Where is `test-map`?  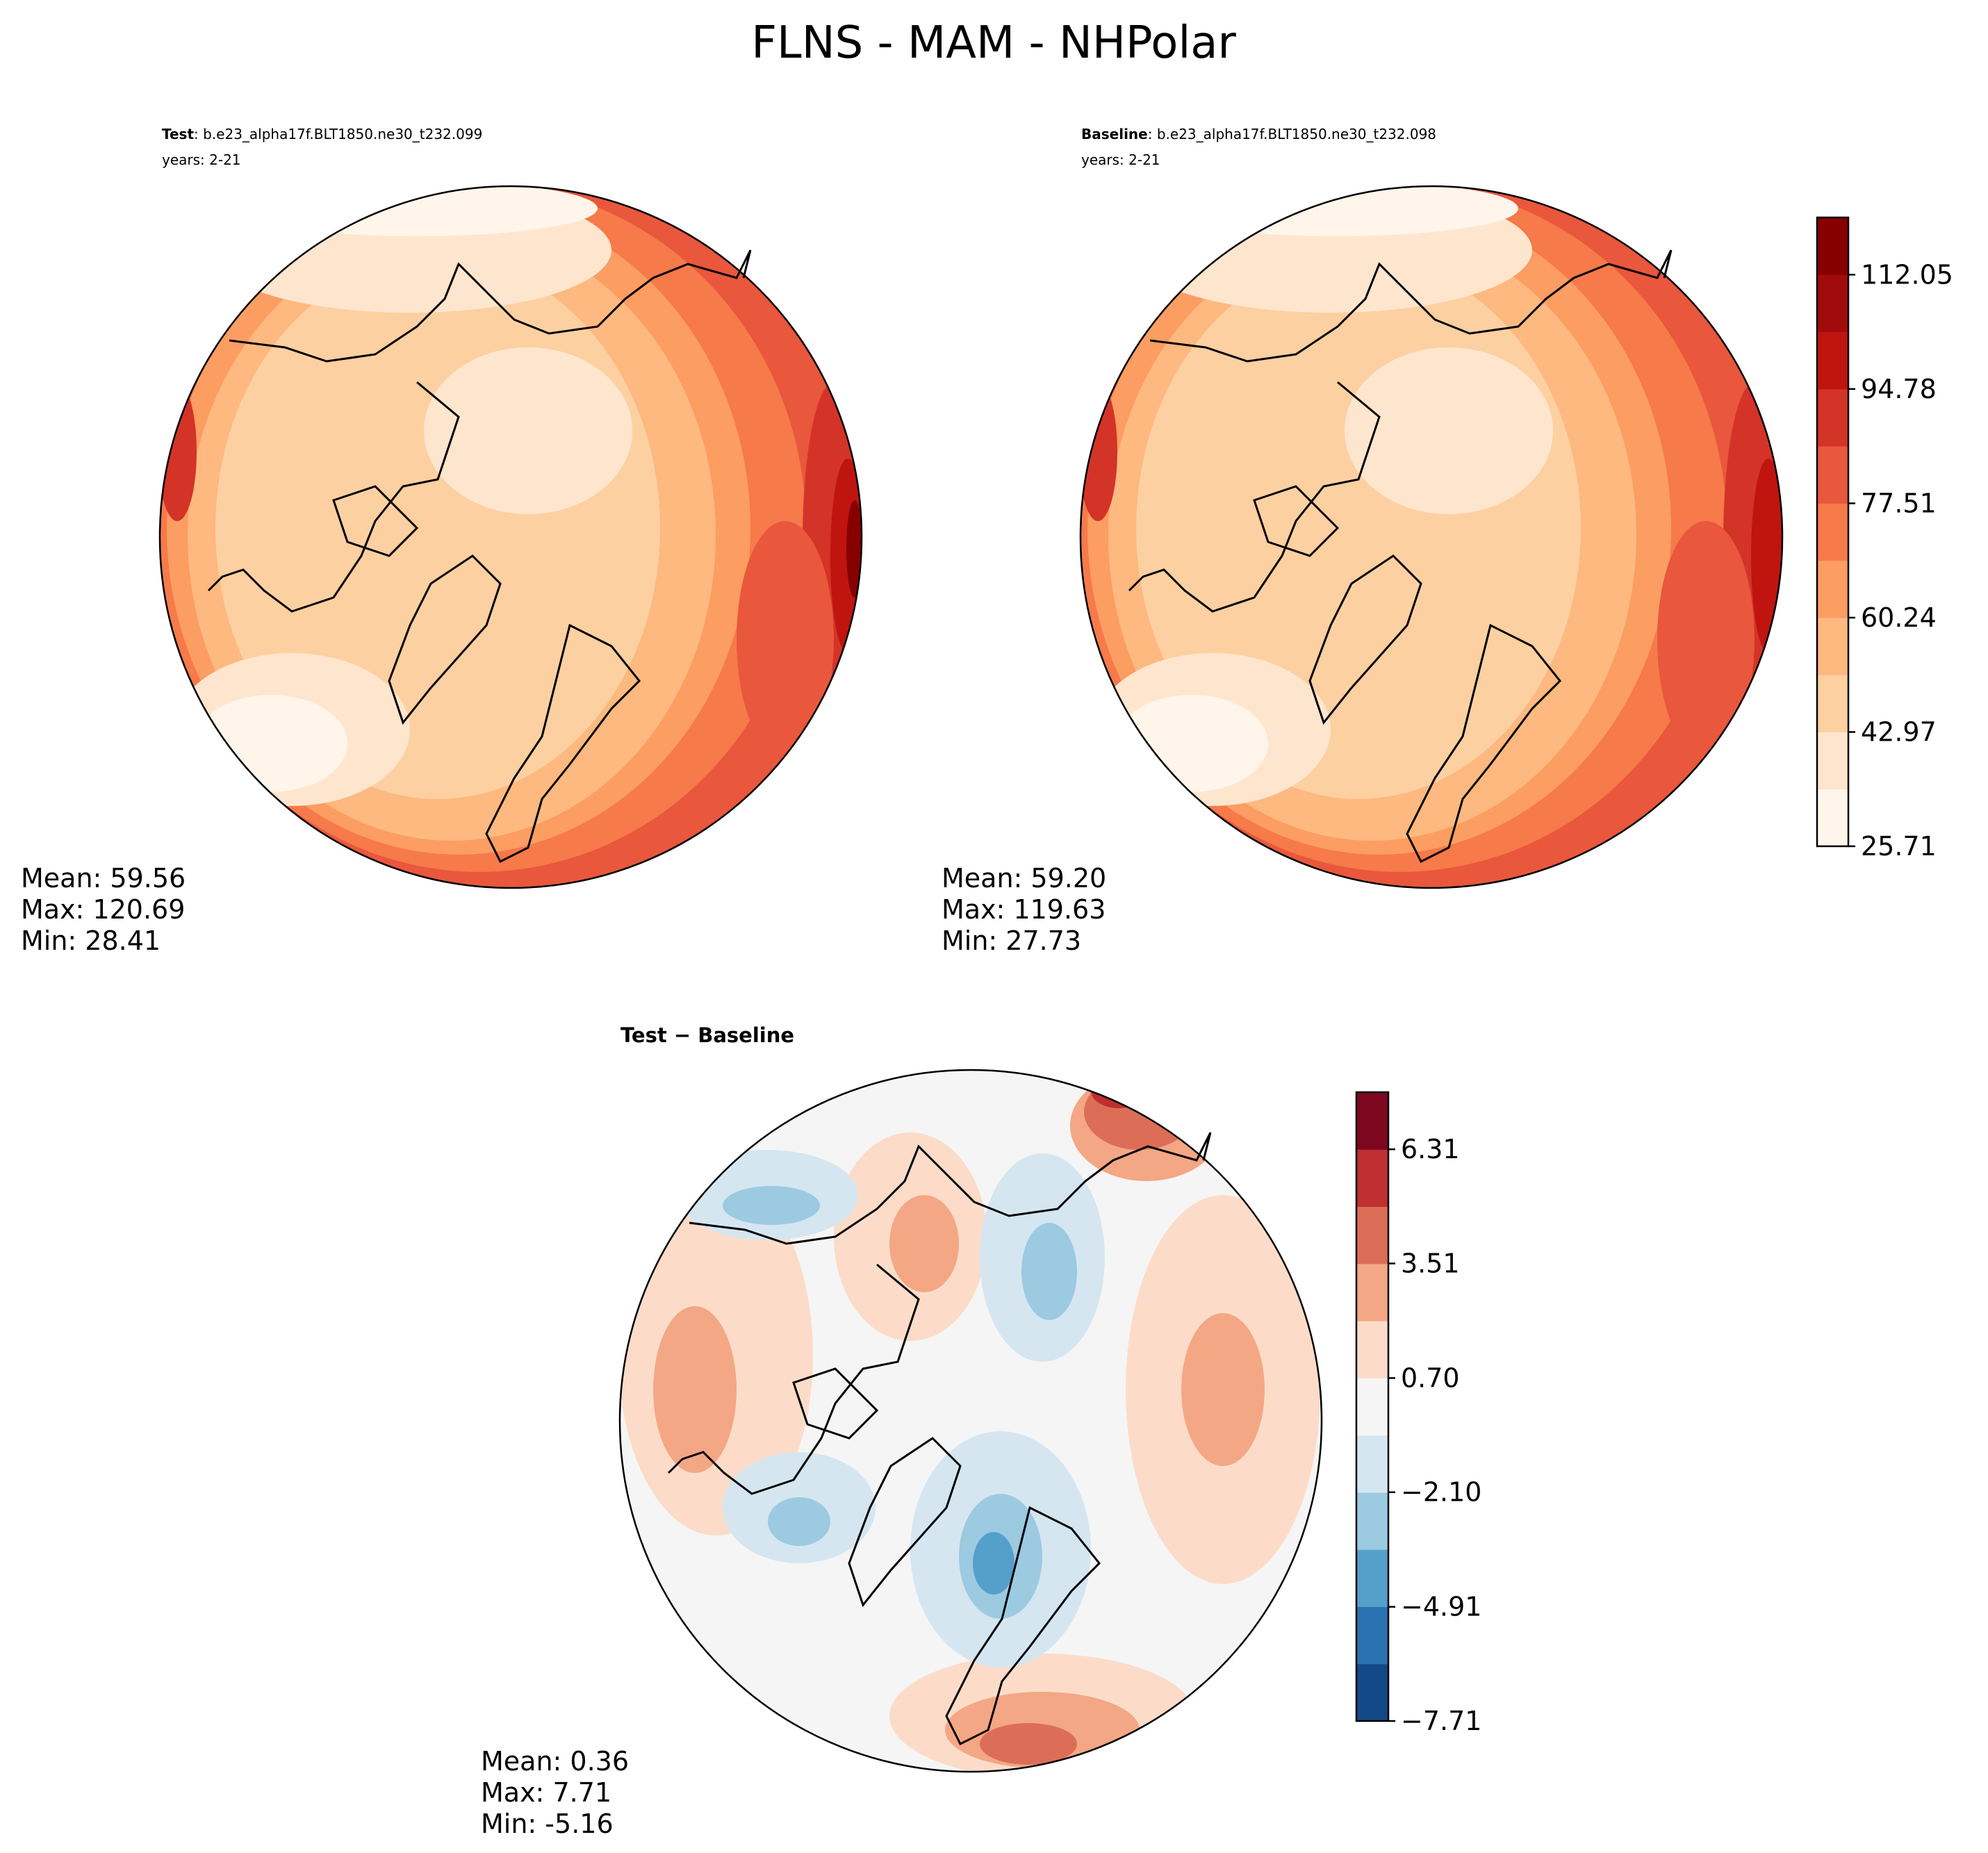
test-map is located at coordinates (511, 537).